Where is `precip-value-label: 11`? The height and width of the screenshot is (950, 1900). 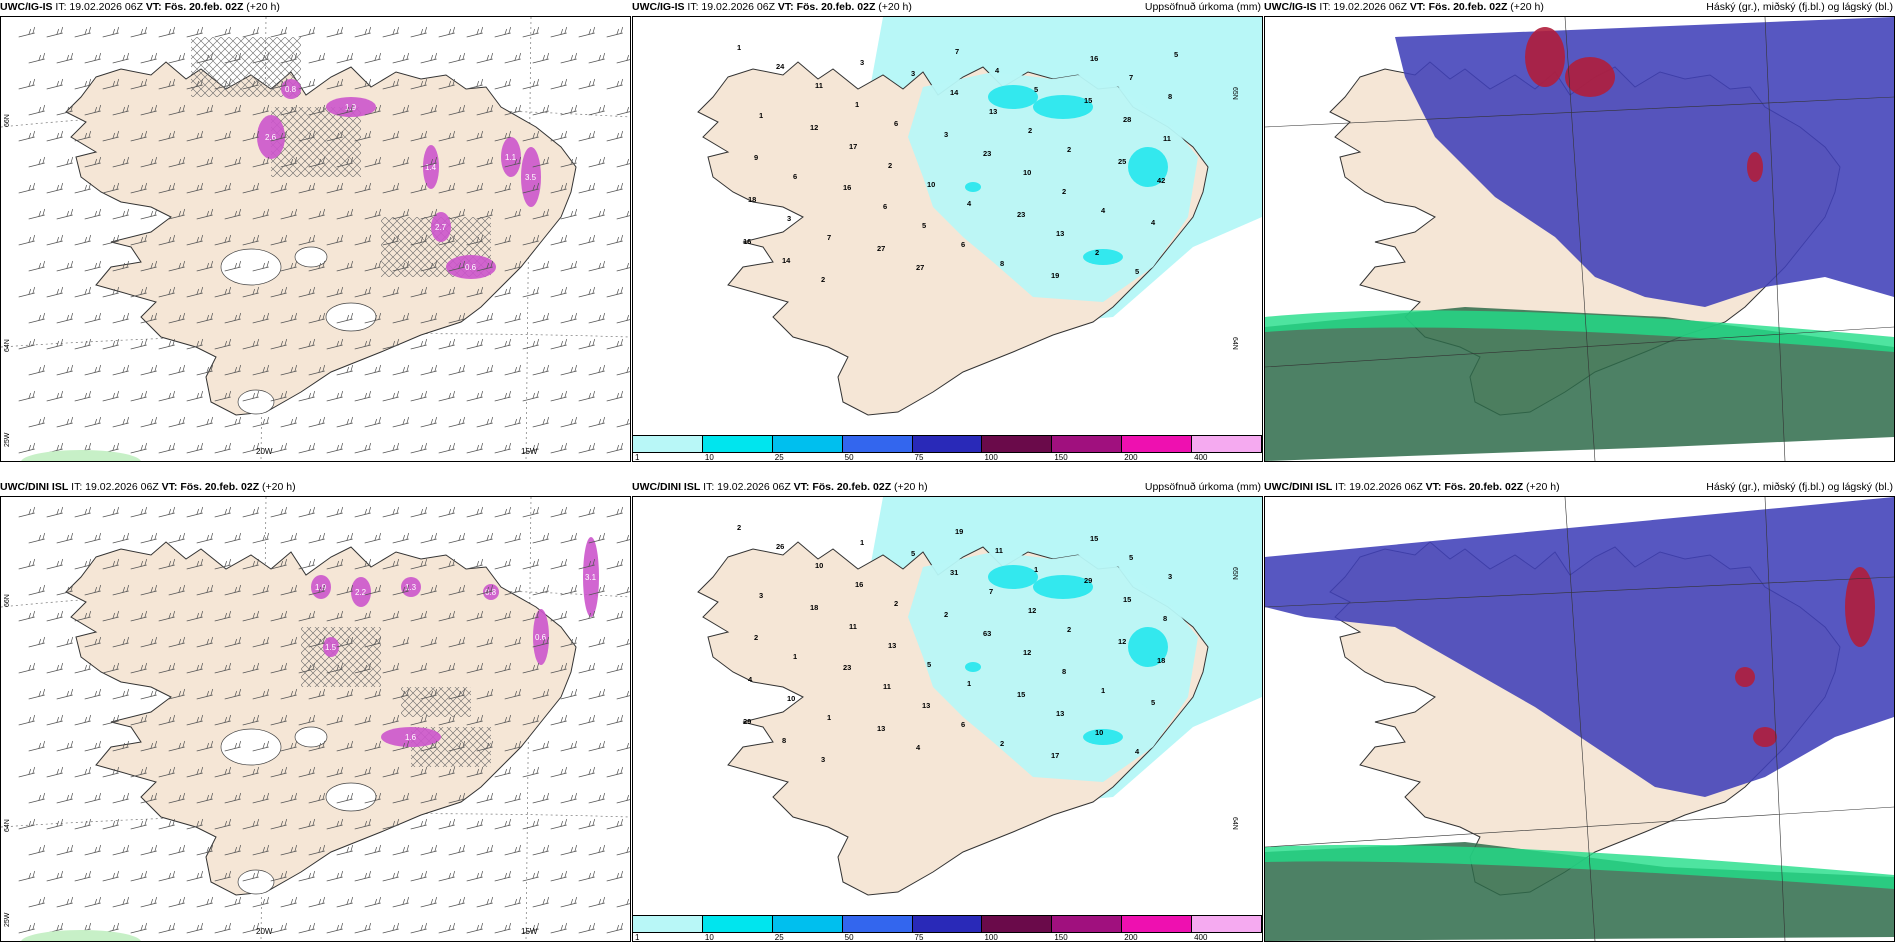
precip-value-label: 11 is located at coordinates (1167, 138).